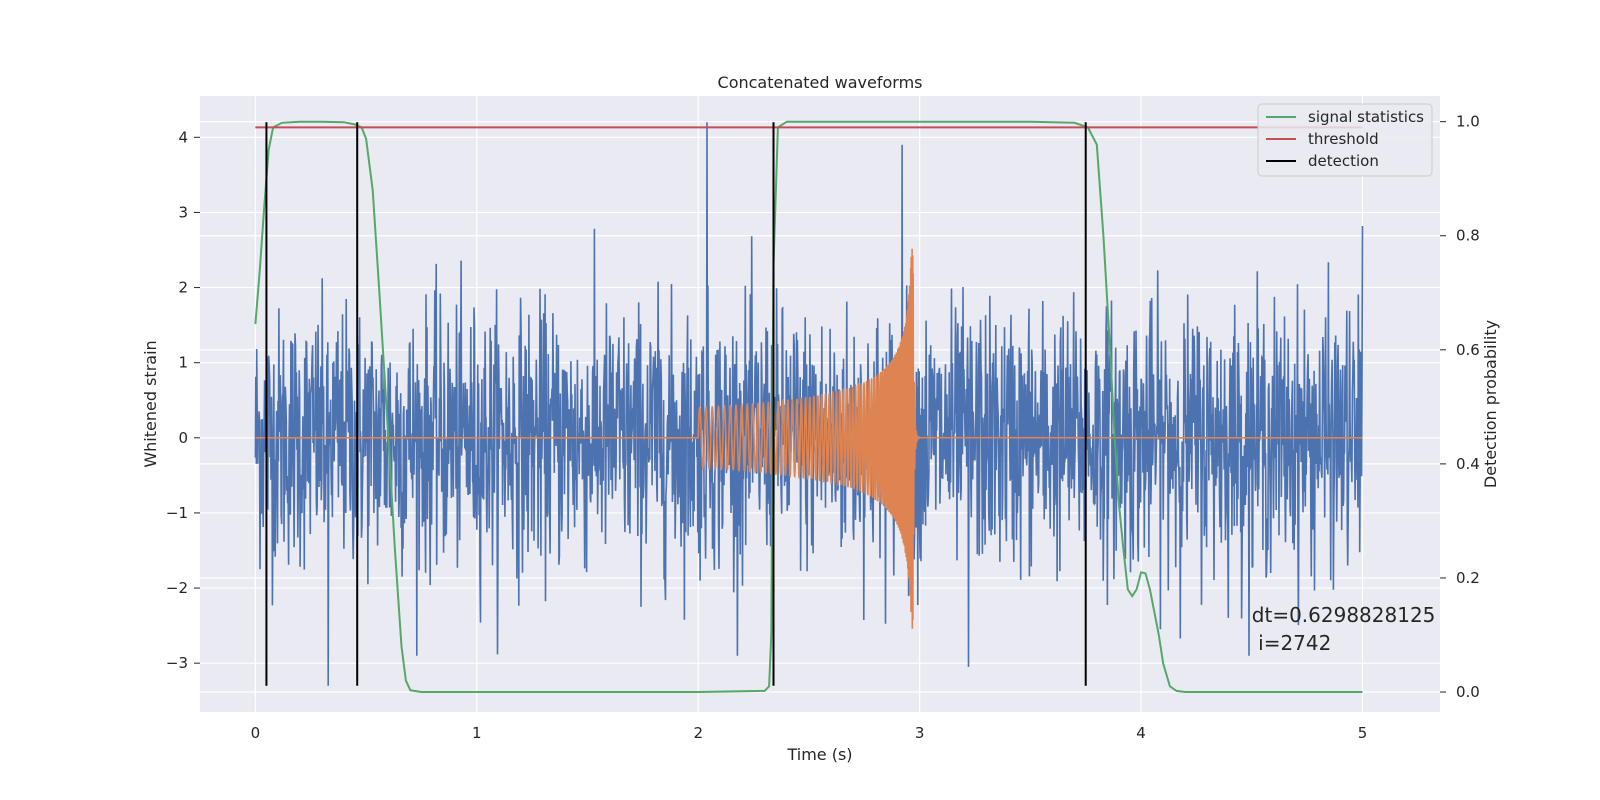 This screenshot has height=800, width=1600. What do you see at coordinates (477, 733) in the screenshot?
I see `x-tick-label: 1` at bounding box center [477, 733].